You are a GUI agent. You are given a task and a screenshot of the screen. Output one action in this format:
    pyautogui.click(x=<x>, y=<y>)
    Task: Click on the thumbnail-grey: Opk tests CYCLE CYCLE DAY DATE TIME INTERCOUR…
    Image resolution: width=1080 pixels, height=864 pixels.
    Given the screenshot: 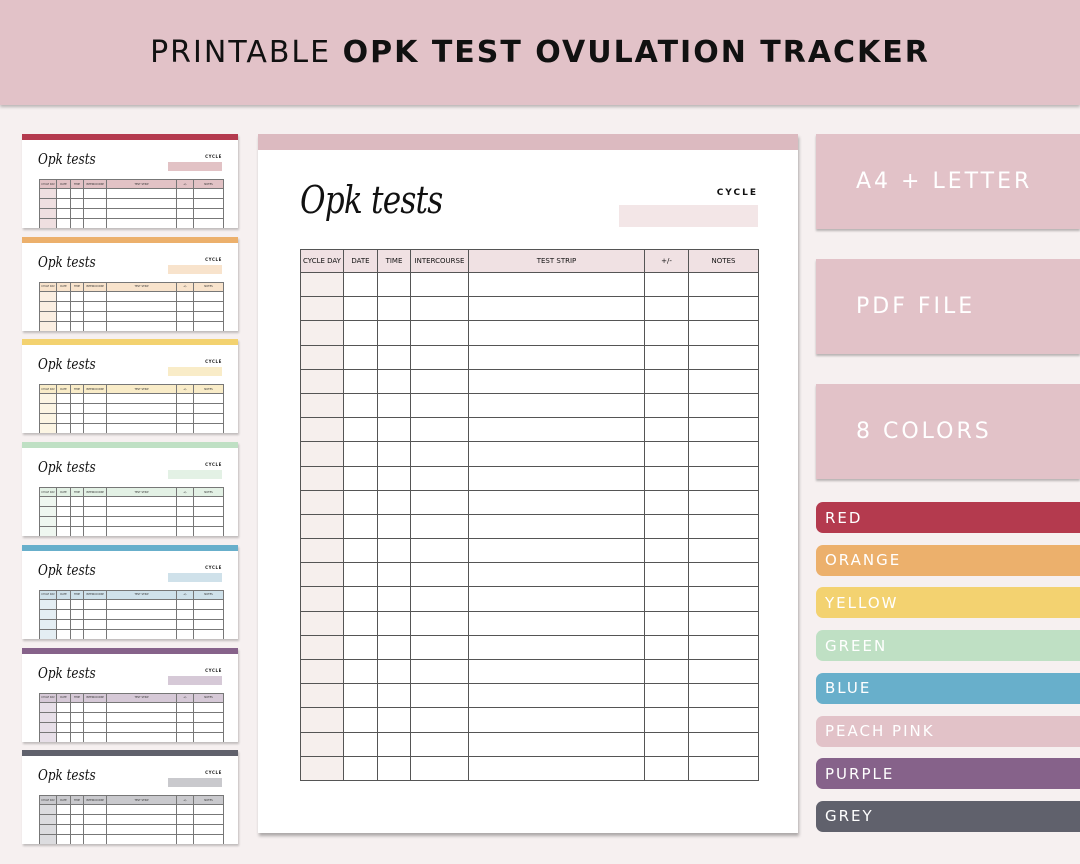 What is the action you would take?
    pyautogui.click(x=130, y=797)
    